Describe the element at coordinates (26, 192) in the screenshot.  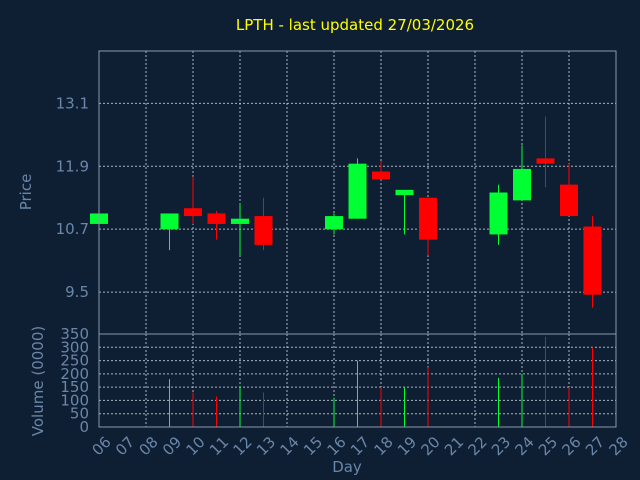
I see `price-axis-label: Price` at that location.